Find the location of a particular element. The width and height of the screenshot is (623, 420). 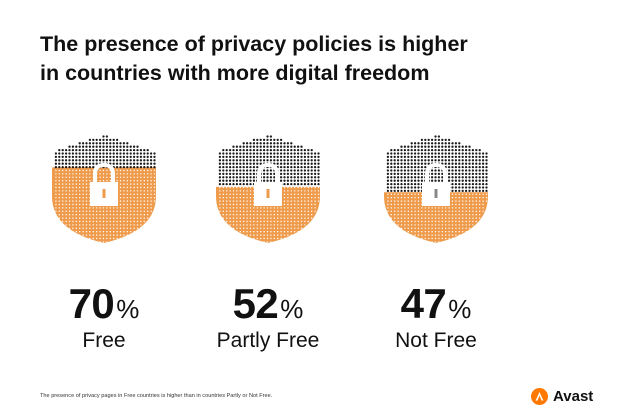

category-label: Free is located at coordinates (104, 340).